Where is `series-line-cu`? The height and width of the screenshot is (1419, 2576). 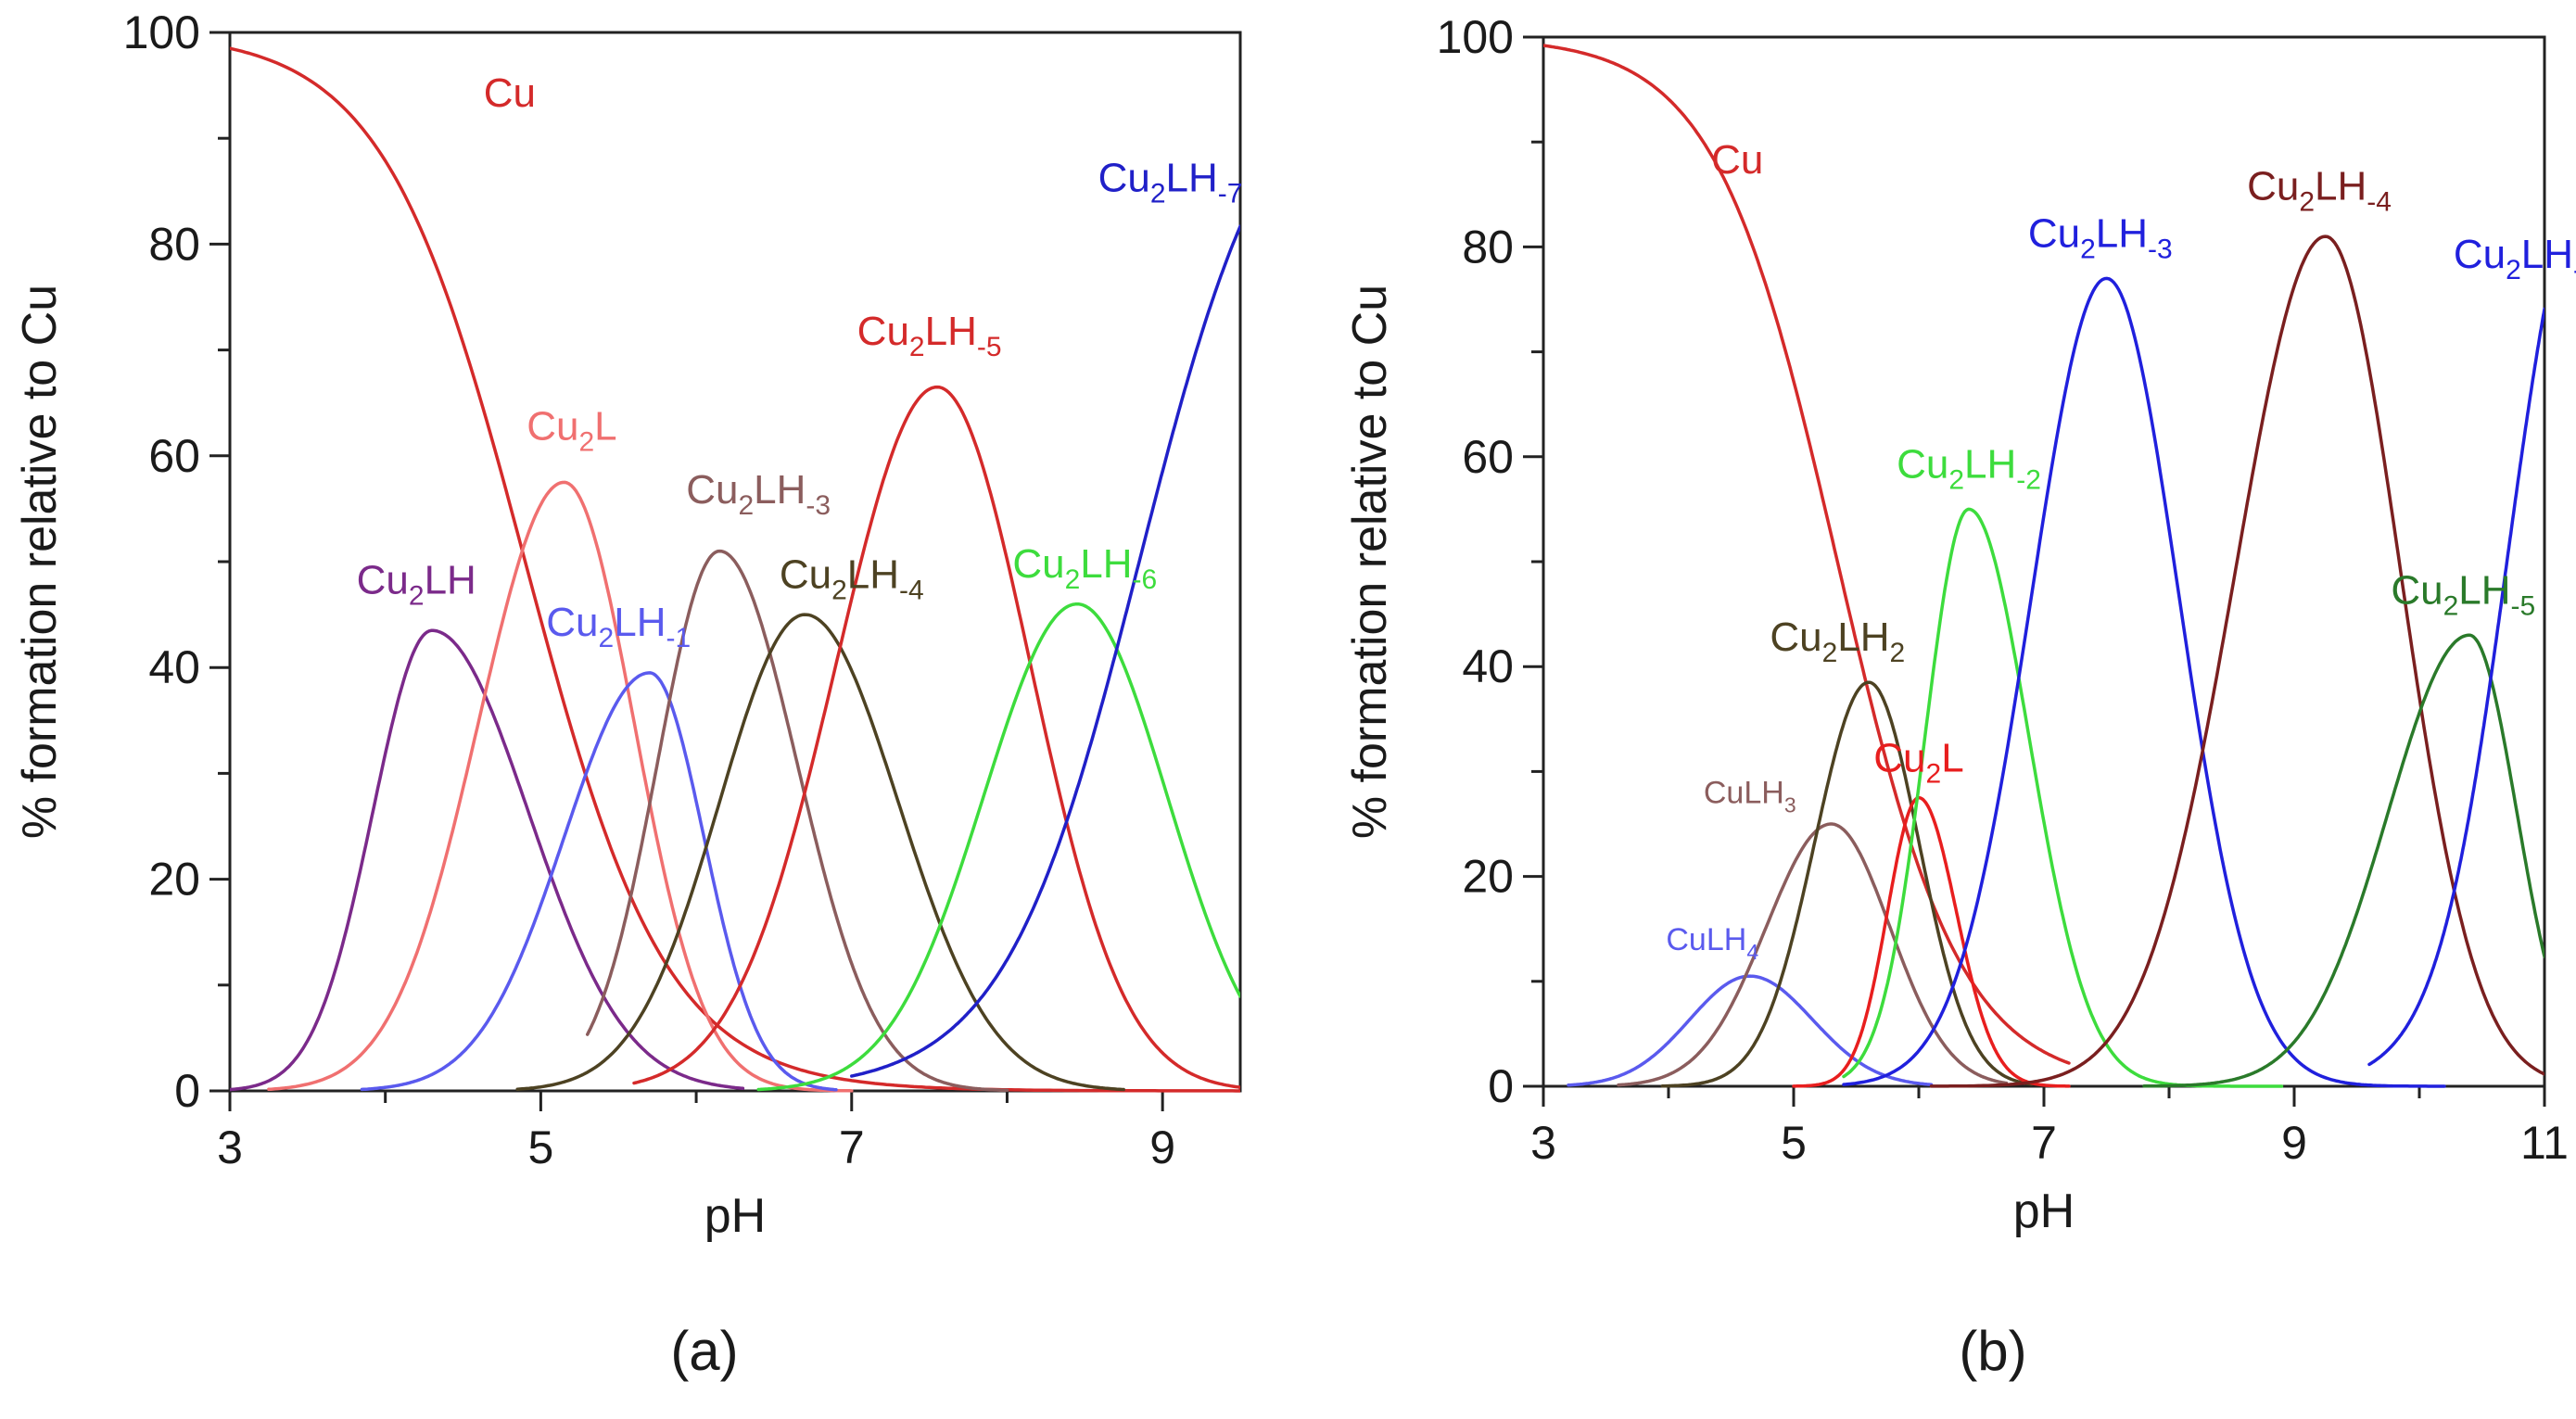 series-line-cu is located at coordinates (1807, 554).